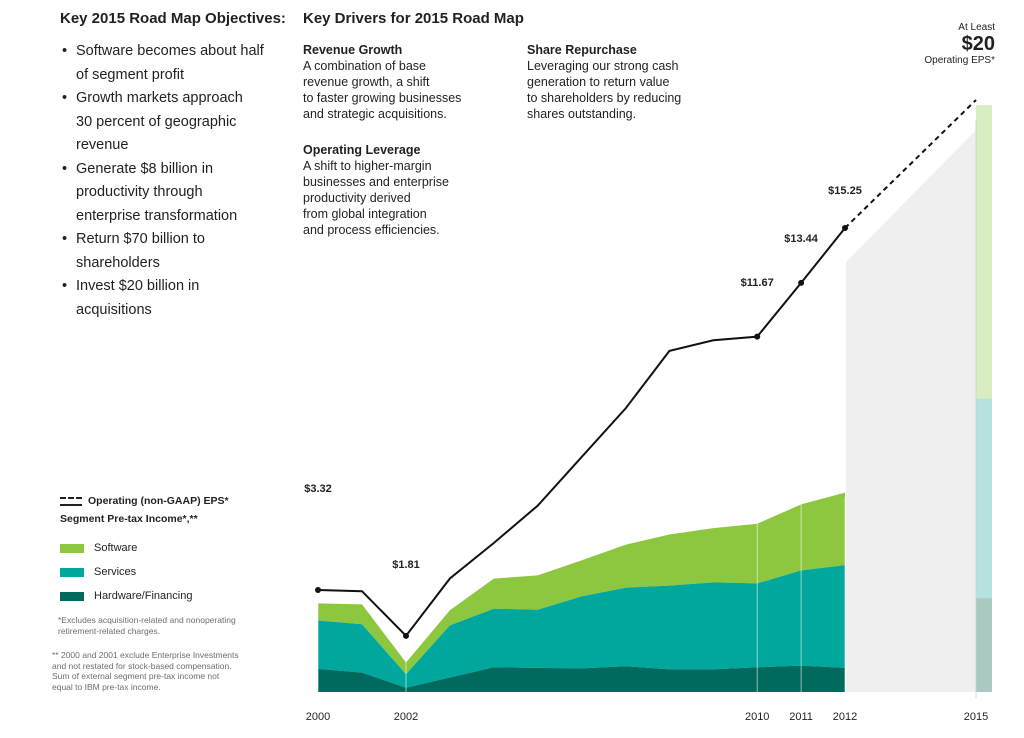 The image size is (1024, 738). What do you see at coordinates (413, 18) in the screenshot?
I see `drivers-title: Key Drivers for 2015 Road Map` at bounding box center [413, 18].